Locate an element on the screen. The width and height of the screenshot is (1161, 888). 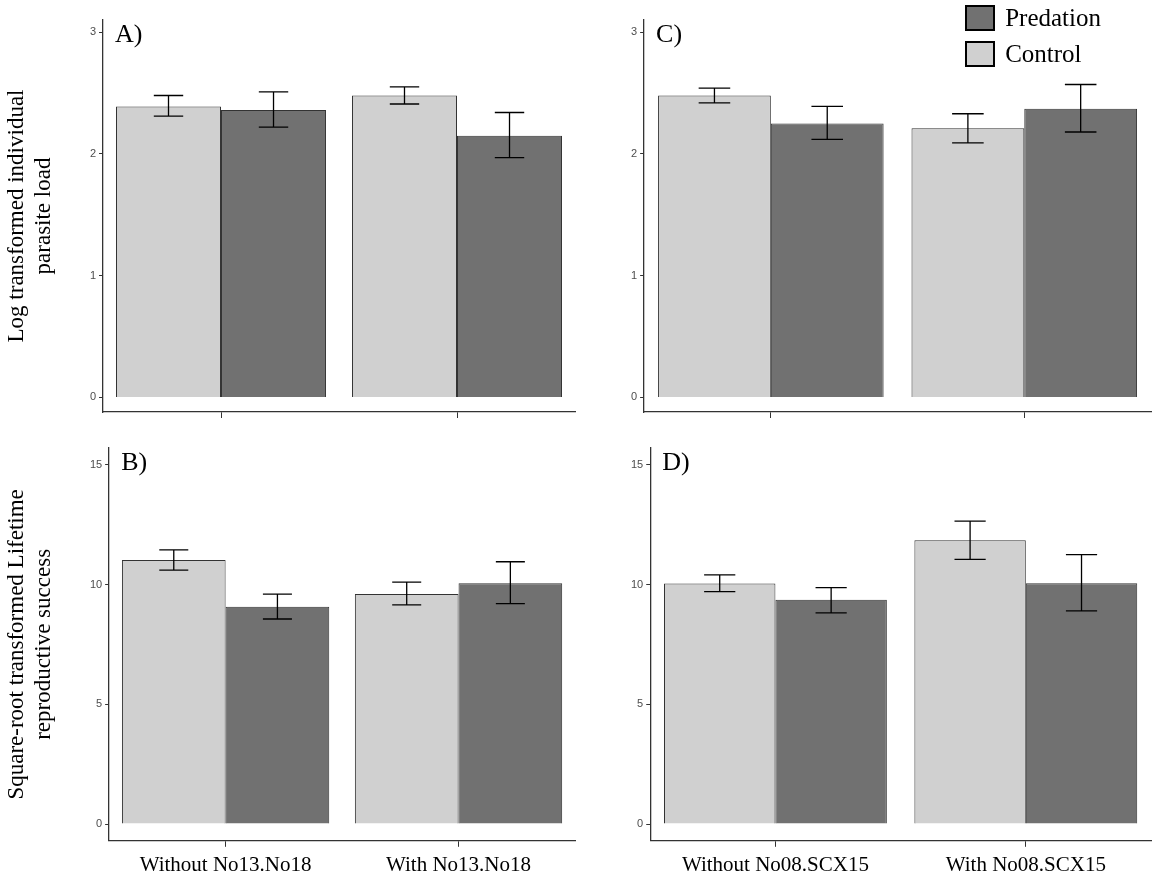
legend-label: Predation is located at coordinates (1053, 18).